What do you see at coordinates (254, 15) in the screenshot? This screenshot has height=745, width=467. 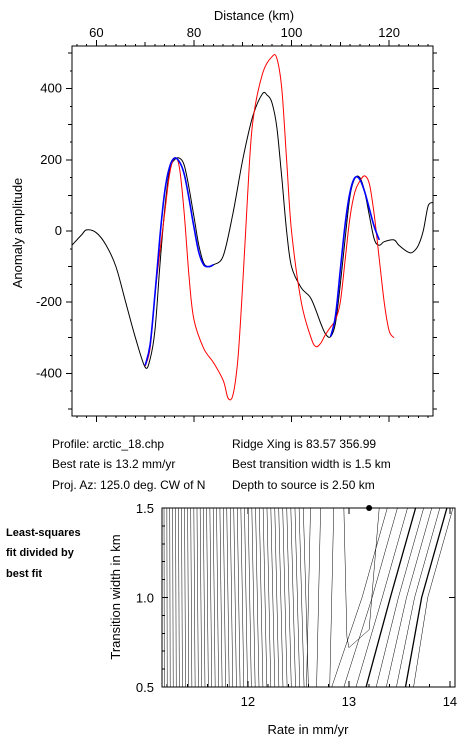 I see `x-axis-title-top: Distance (km)` at bounding box center [254, 15].